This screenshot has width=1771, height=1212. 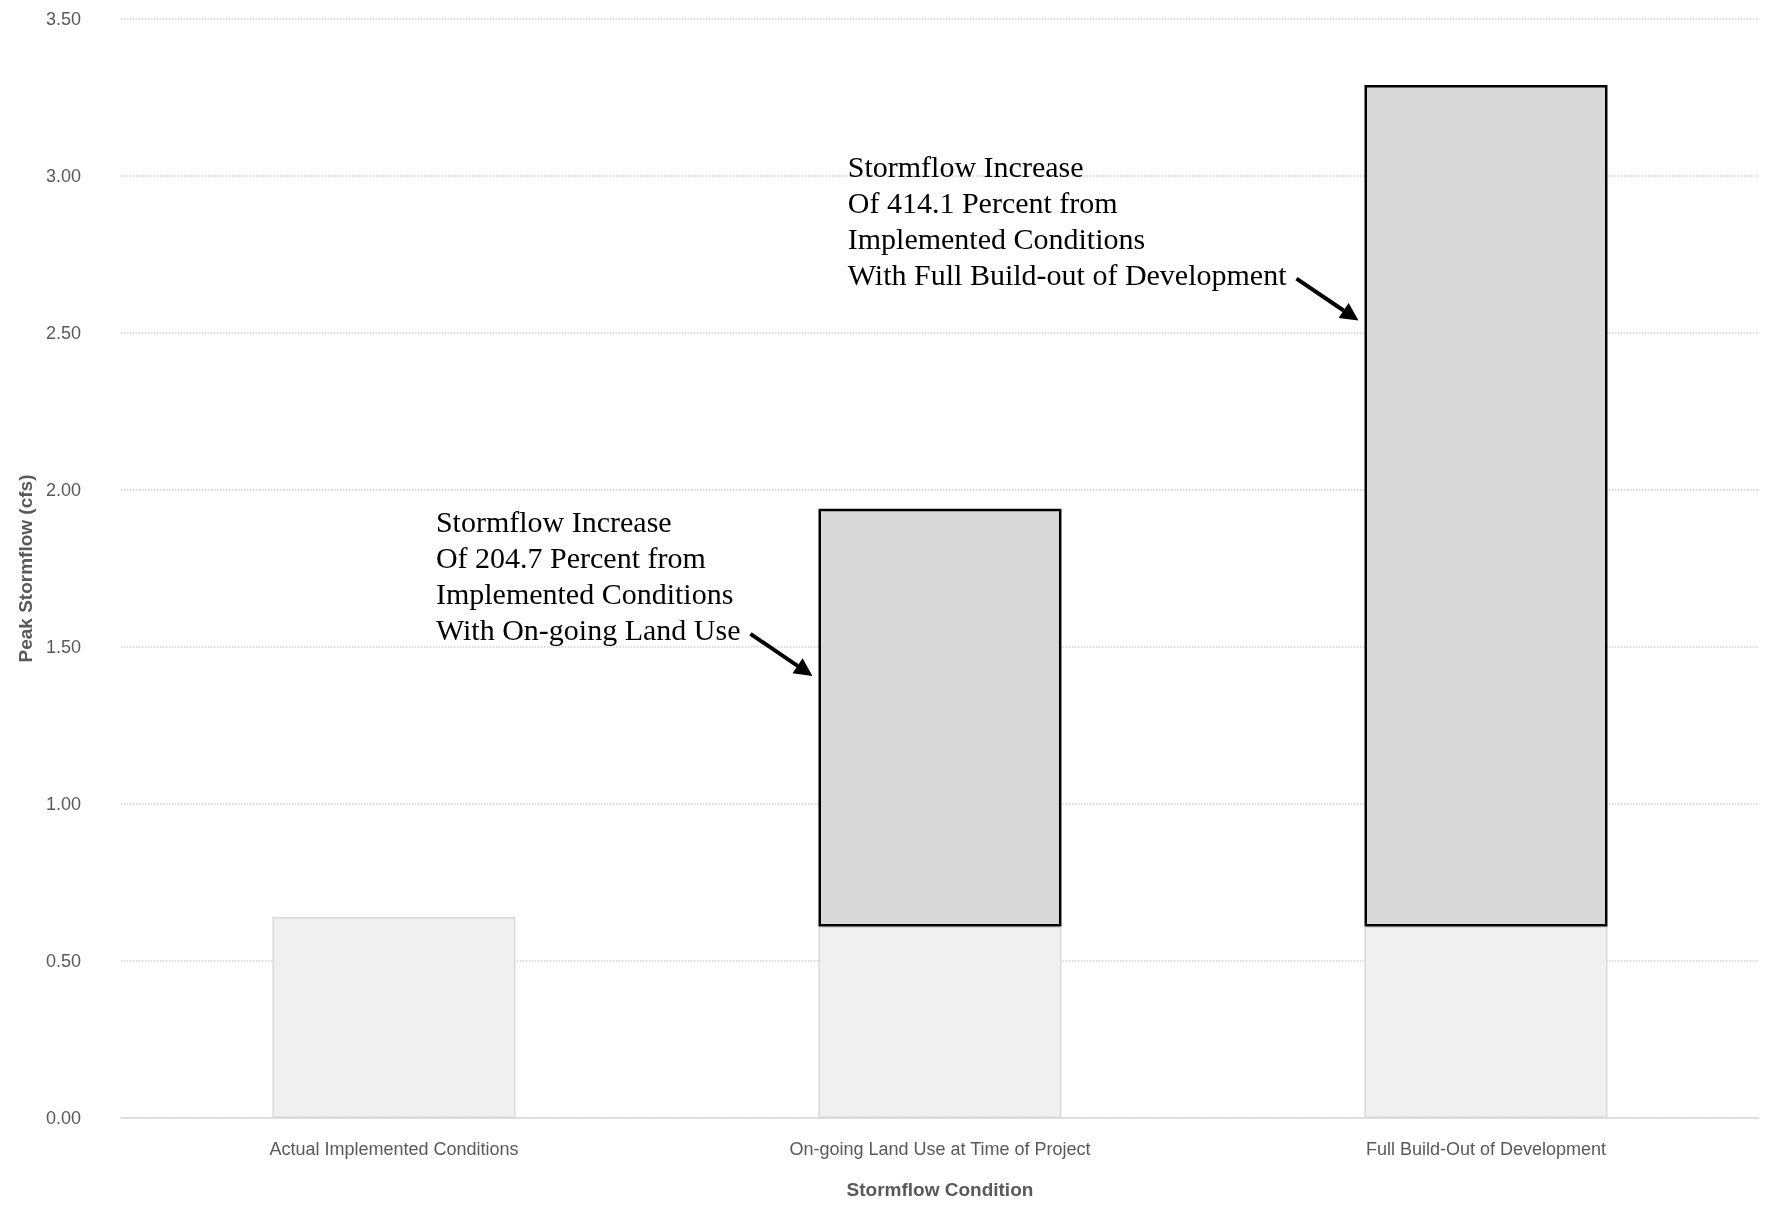 I want to click on y-tick-label: 2.50, so click(x=63, y=333).